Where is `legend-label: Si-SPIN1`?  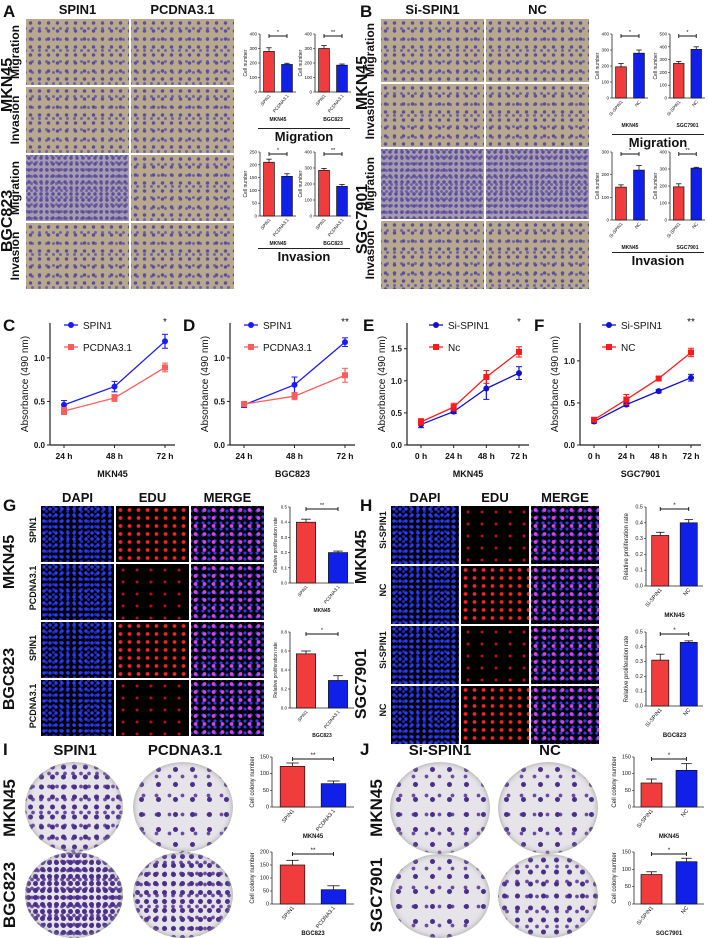
legend-label: Si-SPIN1 is located at coordinates (642, 326).